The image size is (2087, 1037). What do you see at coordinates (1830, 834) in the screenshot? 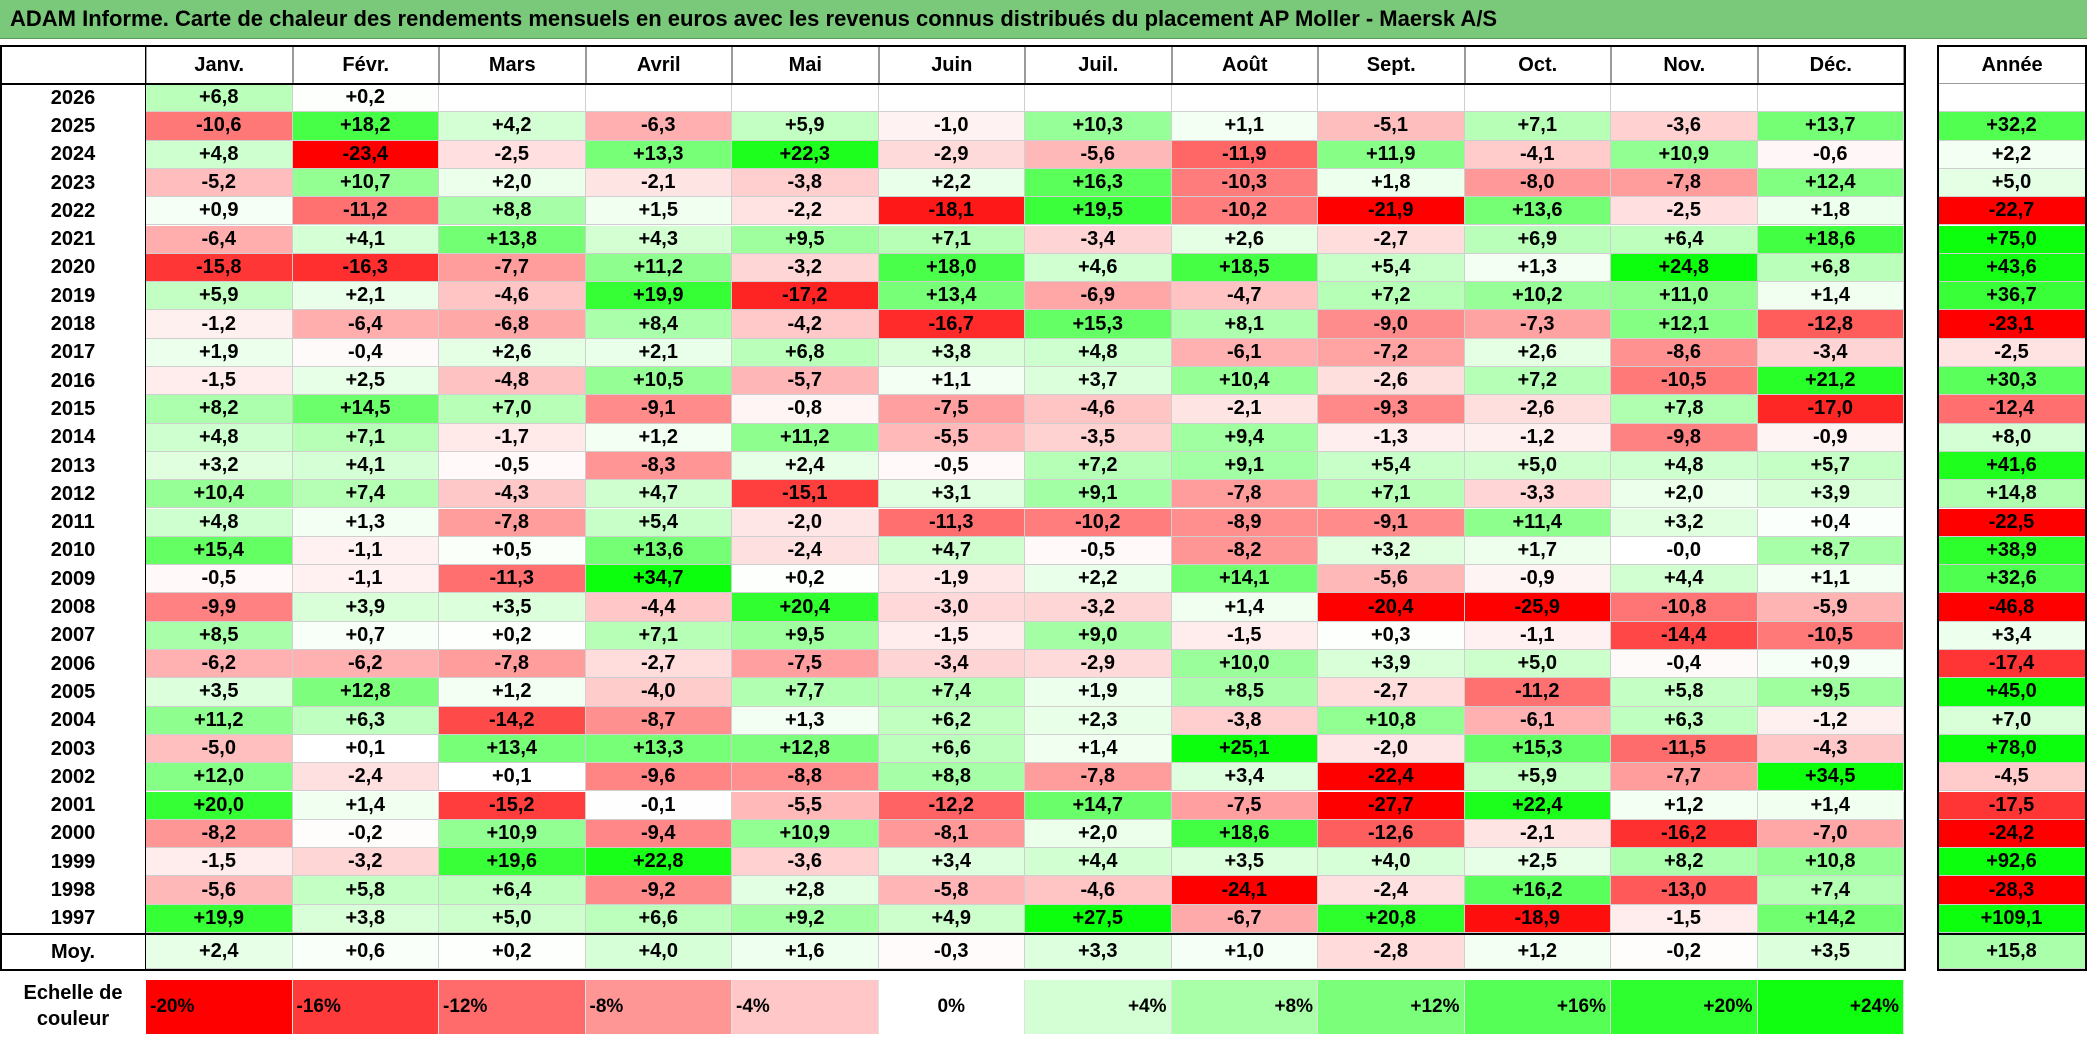
I see `heatmap-cell: -7,0` at bounding box center [1830, 834].